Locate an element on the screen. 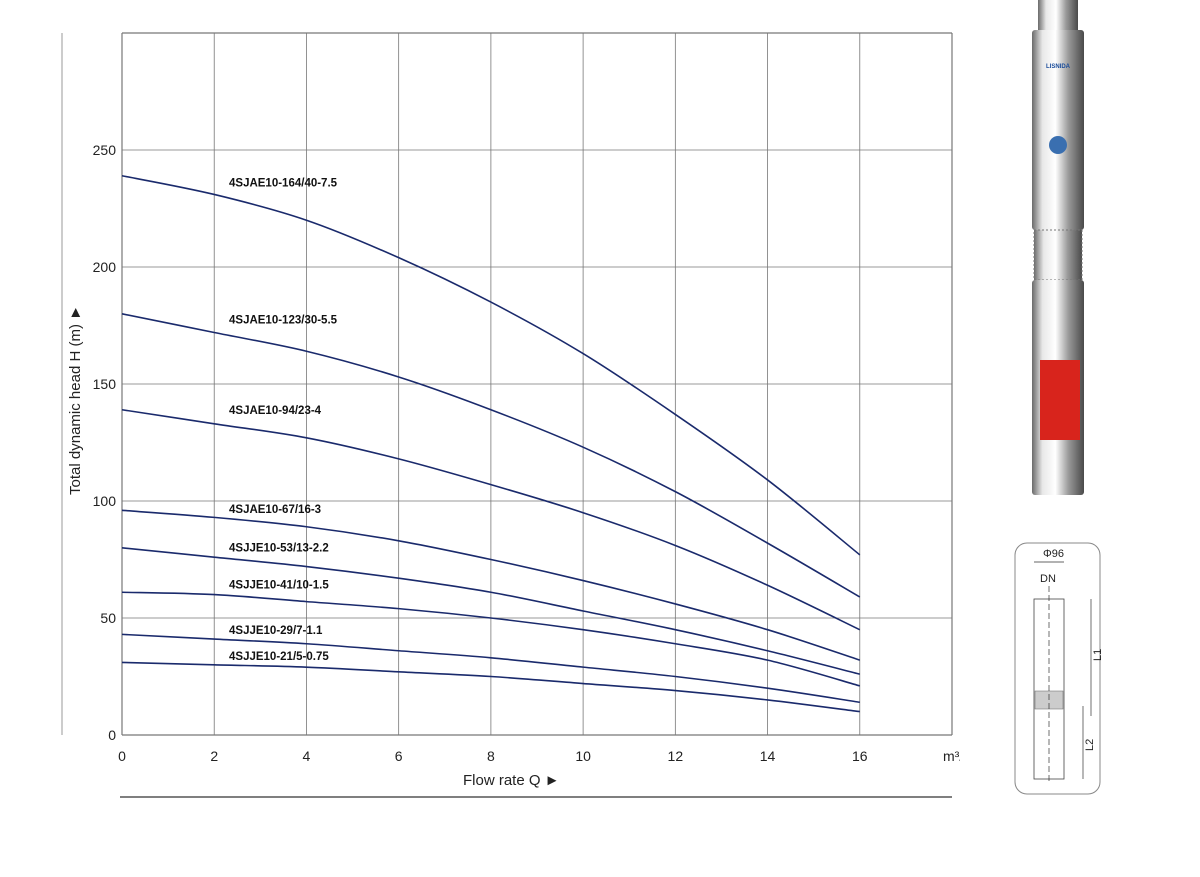 This screenshot has width=1200, height=877. series-label: 4SJJE10-53/13-2.2 is located at coordinates (279, 549).